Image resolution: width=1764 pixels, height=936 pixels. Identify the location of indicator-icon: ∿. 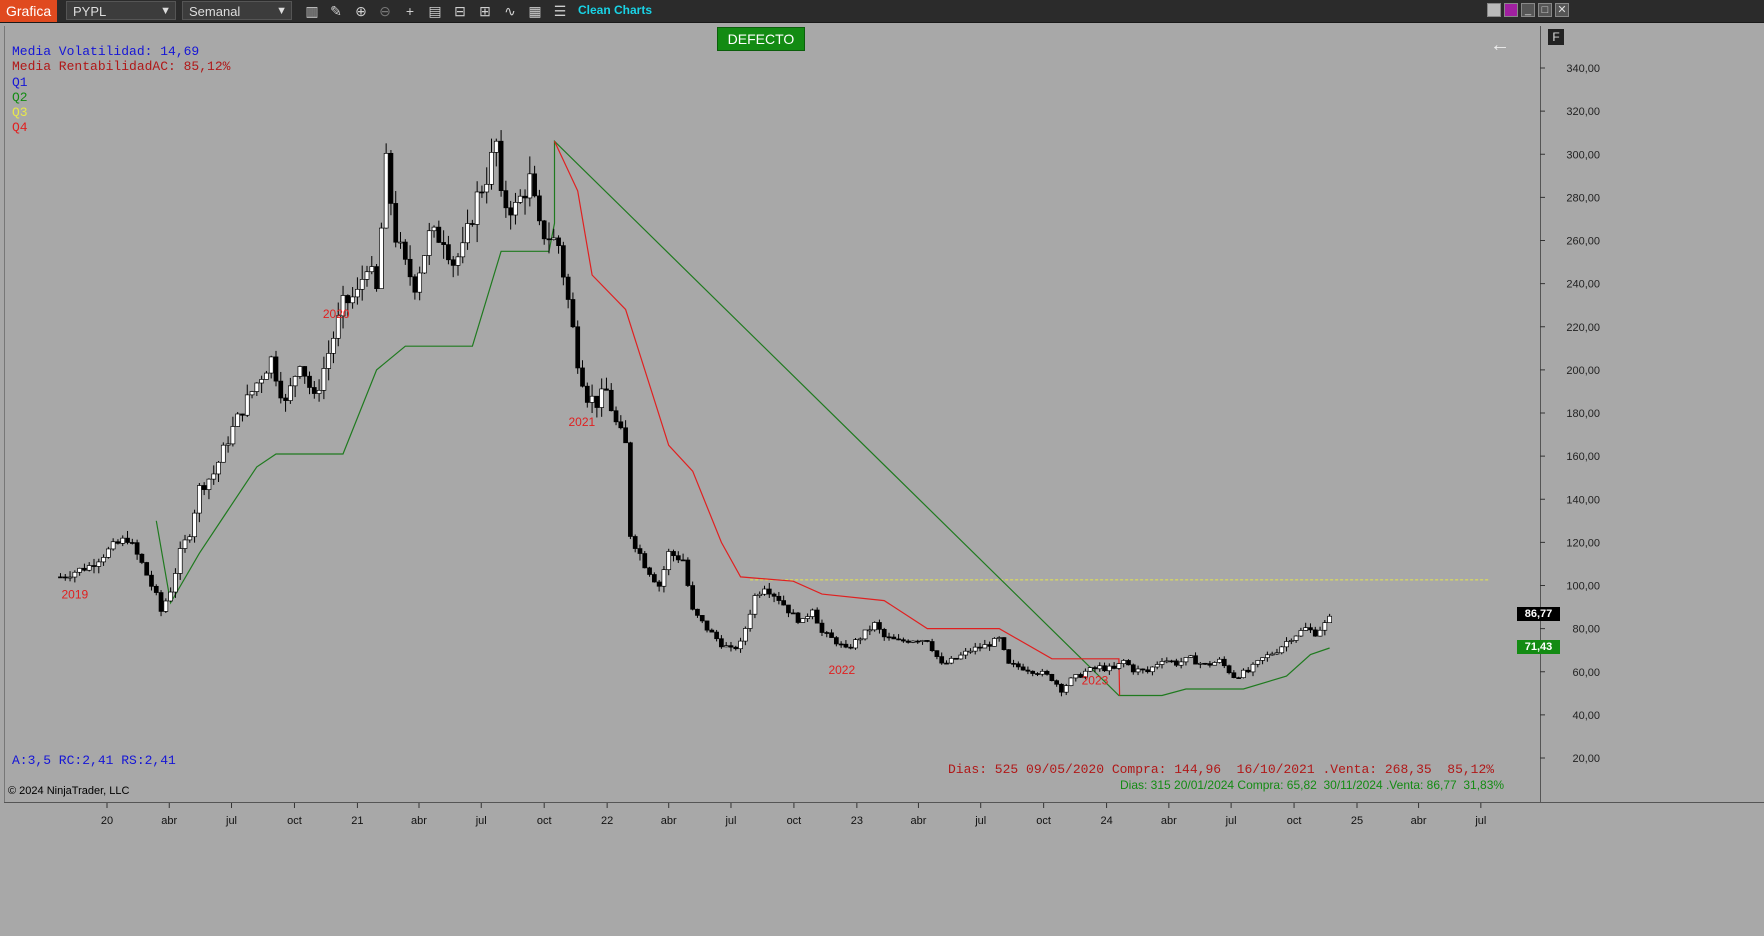
(510, 11).